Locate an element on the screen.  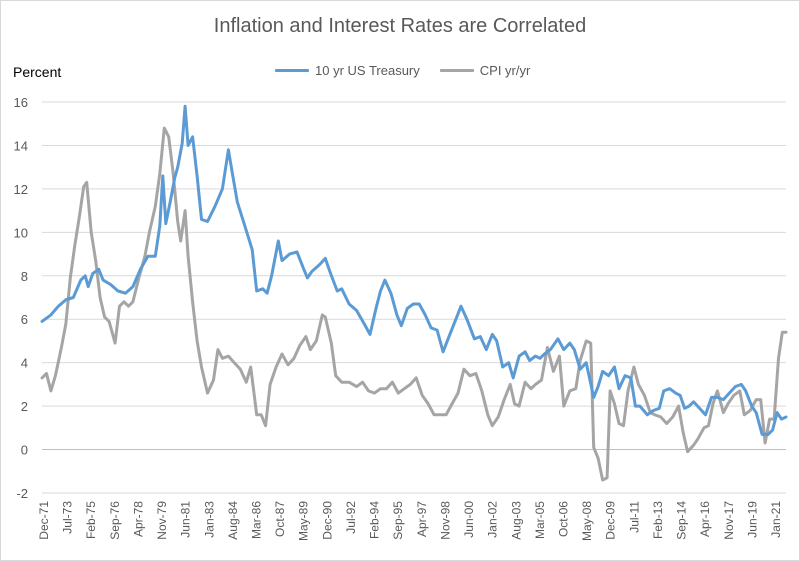
x-tick-label: Jun-81 is located at coordinates (186, 519).